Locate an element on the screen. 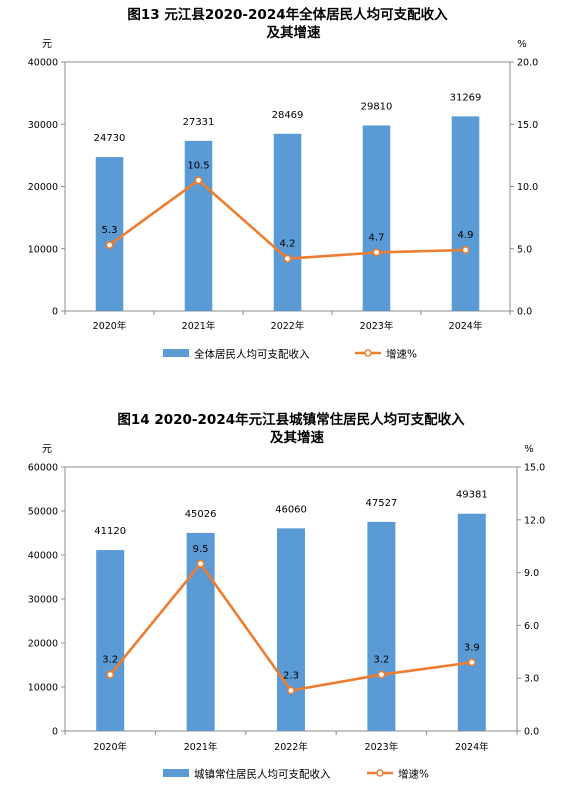  line-value-label: 4.7 is located at coordinates (377, 237).